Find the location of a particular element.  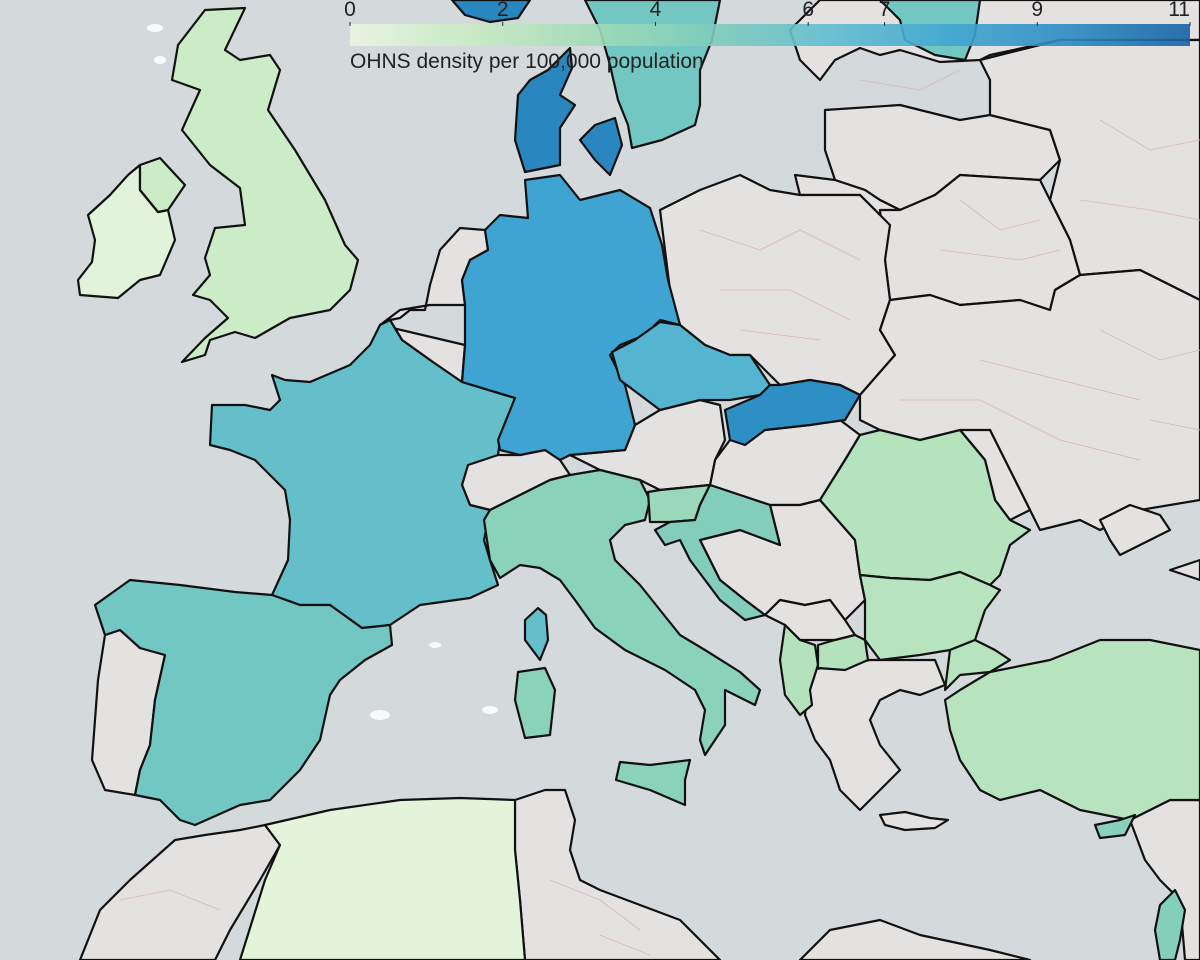

legend-colorbar is located at coordinates (770, 35).